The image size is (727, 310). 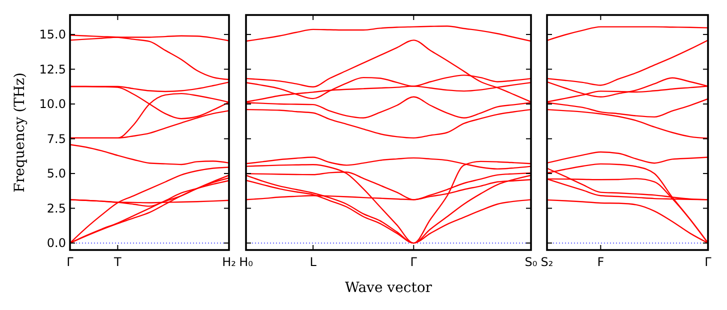 What do you see at coordinates (56, 208) in the screenshot?
I see `y-tick-label: 2.5` at bounding box center [56, 208].